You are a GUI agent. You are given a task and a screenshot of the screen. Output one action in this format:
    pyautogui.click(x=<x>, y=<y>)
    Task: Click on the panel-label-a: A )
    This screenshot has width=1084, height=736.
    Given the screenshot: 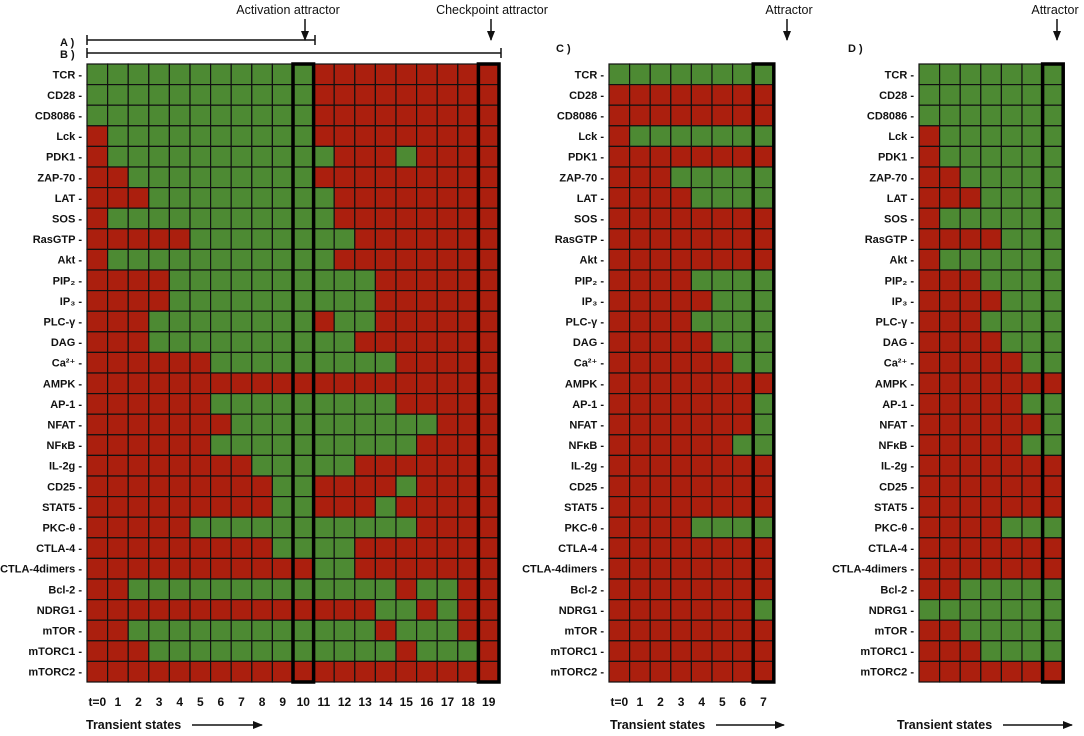 What is the action you would take?
    pyautogui.click(x=67, y=43)
    